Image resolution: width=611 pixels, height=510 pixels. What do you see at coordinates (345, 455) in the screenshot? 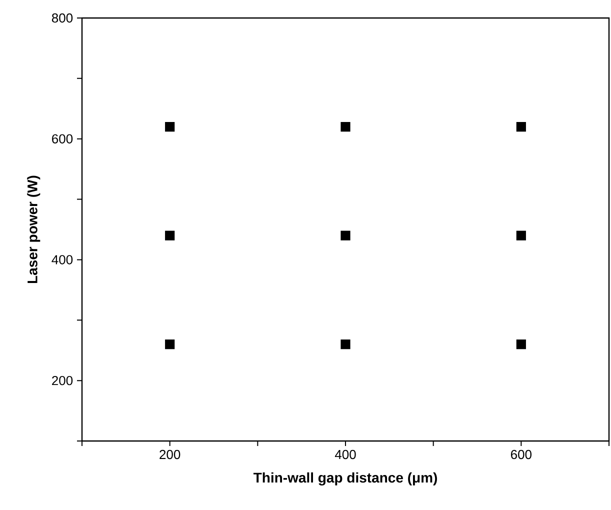
I see `x-tick-label: 400` at bounding box center [345, 455].